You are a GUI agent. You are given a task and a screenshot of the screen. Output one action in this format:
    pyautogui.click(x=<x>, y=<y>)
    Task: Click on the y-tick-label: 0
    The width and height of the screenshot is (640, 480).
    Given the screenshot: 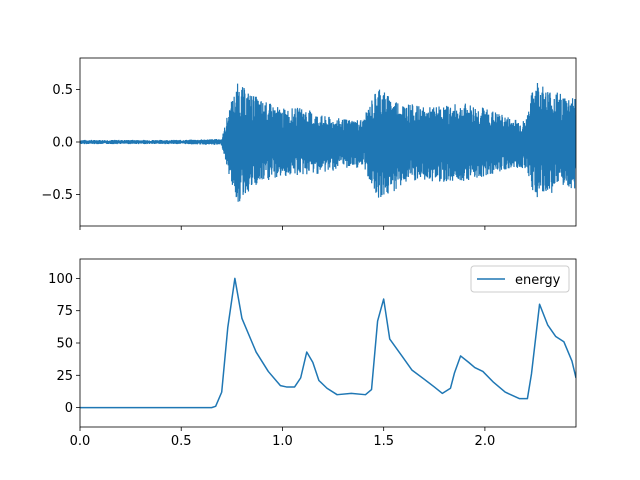 What is the action you would take?
    pyautogui.click(x=69, y=408)
    